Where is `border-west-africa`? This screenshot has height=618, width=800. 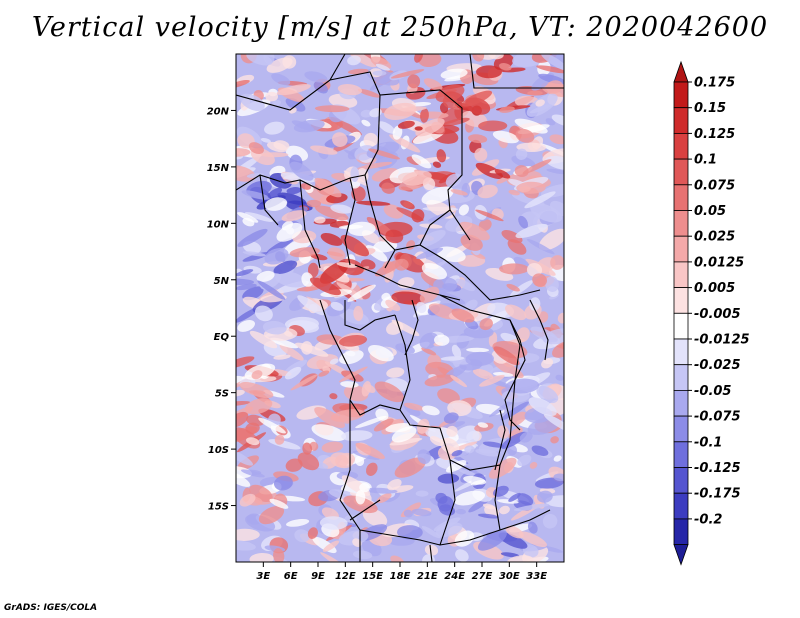
border-west-africa is located at coordinates (301, 221).